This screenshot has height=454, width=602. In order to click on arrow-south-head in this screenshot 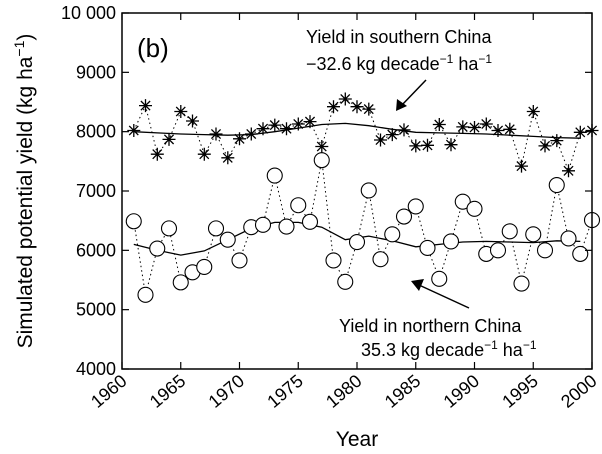, I will do `click(401, 105)`.